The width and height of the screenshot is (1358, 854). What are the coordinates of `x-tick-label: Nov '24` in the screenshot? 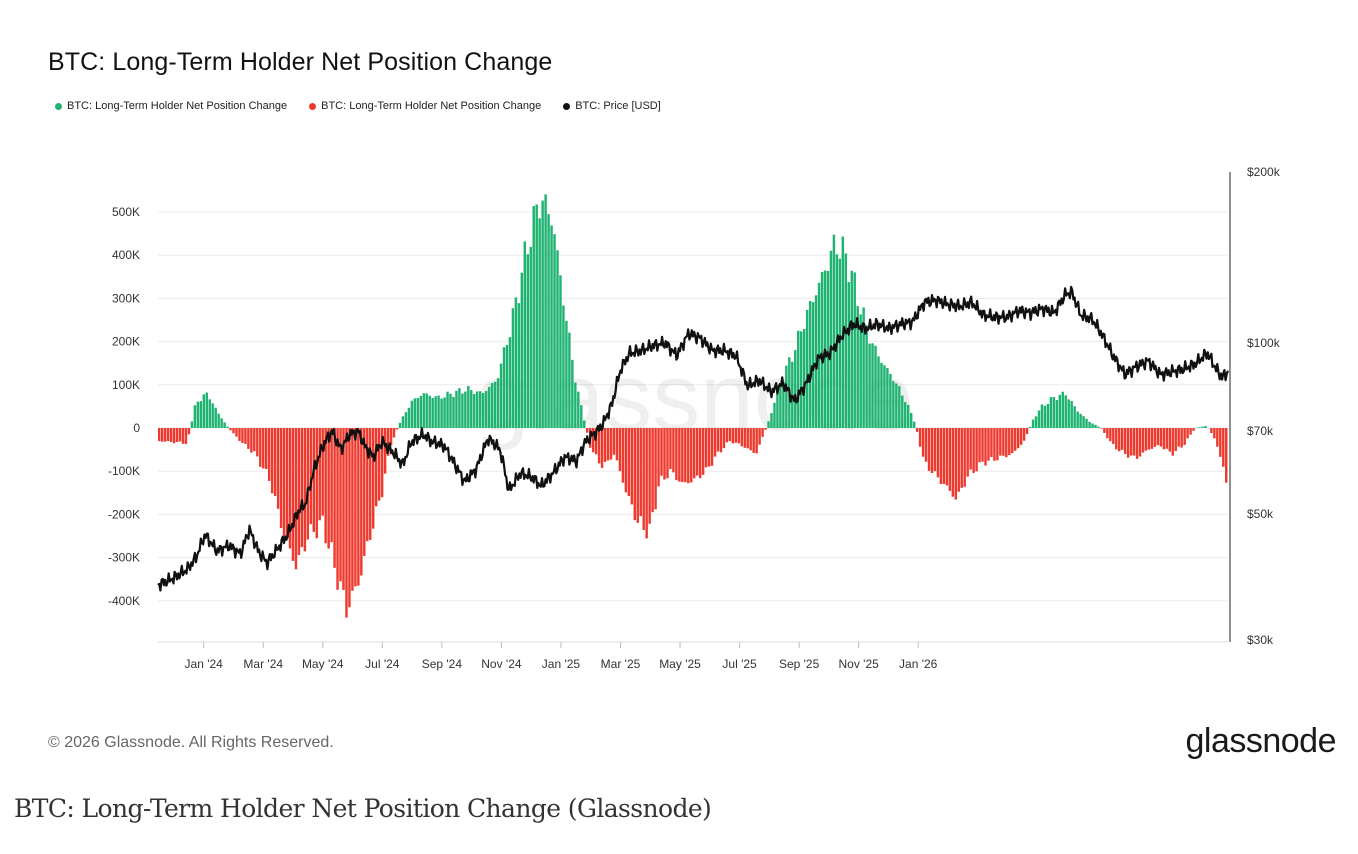 It's located at (501, 664).